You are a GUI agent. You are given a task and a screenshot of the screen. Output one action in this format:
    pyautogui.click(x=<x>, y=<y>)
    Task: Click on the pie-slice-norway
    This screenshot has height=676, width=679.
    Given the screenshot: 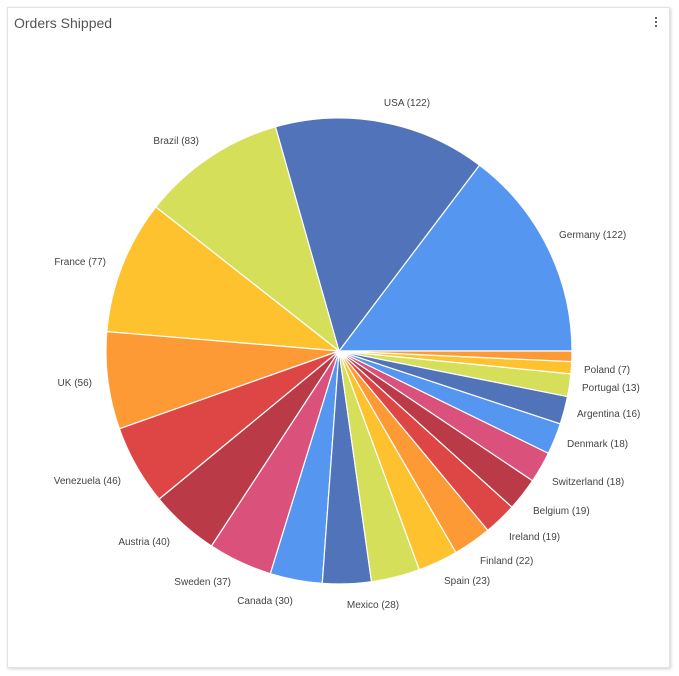 What is the action you would take?
    pyautogui.click(x=455, y=356)
    